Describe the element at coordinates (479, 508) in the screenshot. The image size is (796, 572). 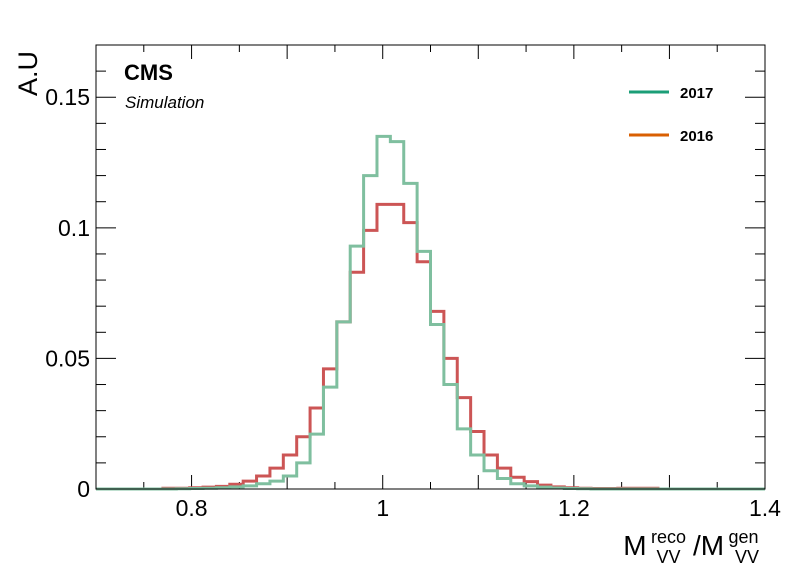
I see `x-tick-labels: 0.8 1 1.2 1.4` at that location.